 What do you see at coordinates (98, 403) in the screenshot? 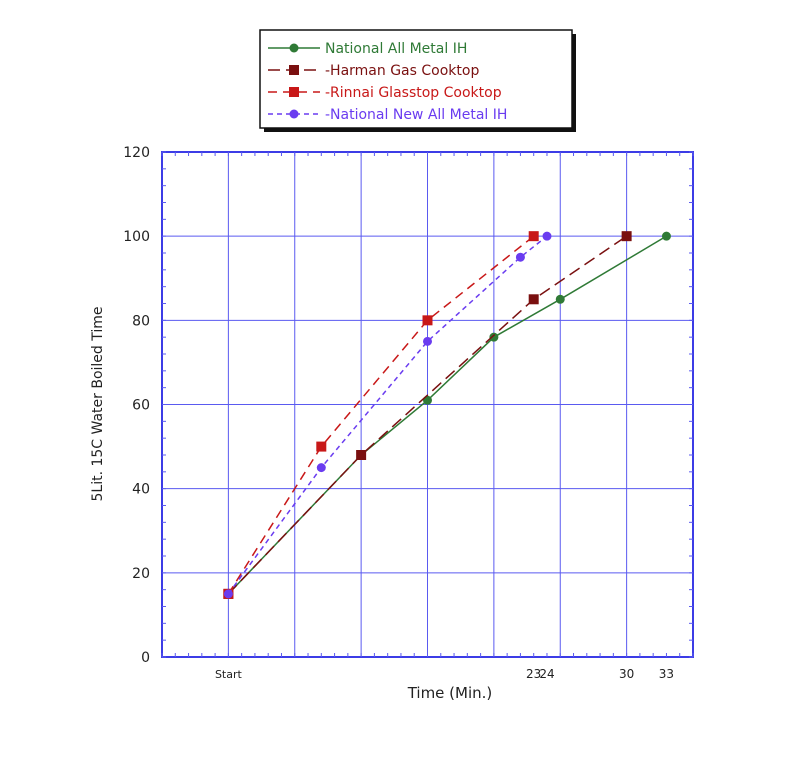
I see `y-axis-label: 5Lit. 15C Water Boiled Time` at bounding box center [98, 403].